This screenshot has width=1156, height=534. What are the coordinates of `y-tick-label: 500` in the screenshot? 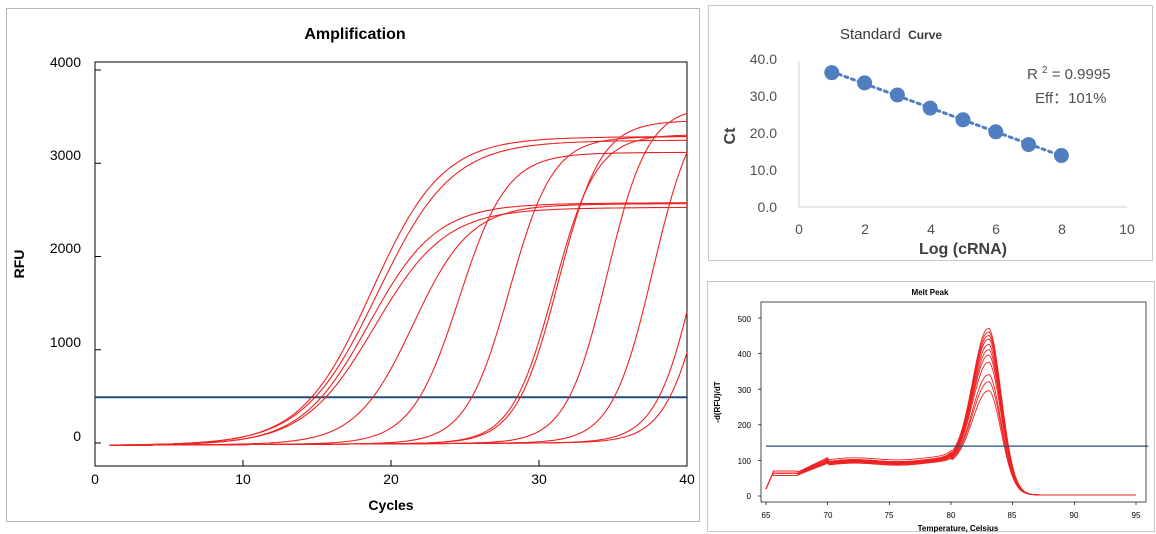 It's located at (745, 319).